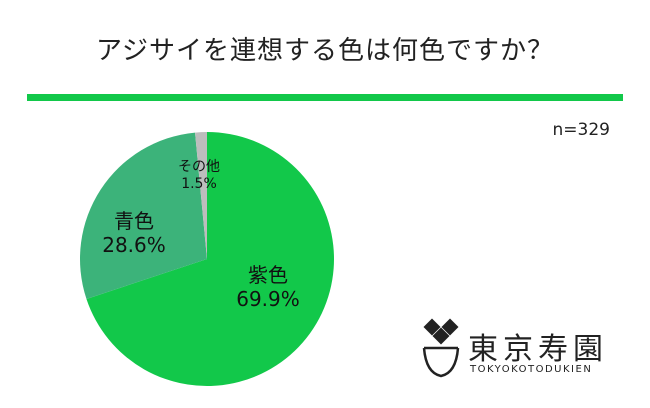 The image size is (650, 408). I want to click on slice-label-purple-value: 69.9%, so click(268, 299).